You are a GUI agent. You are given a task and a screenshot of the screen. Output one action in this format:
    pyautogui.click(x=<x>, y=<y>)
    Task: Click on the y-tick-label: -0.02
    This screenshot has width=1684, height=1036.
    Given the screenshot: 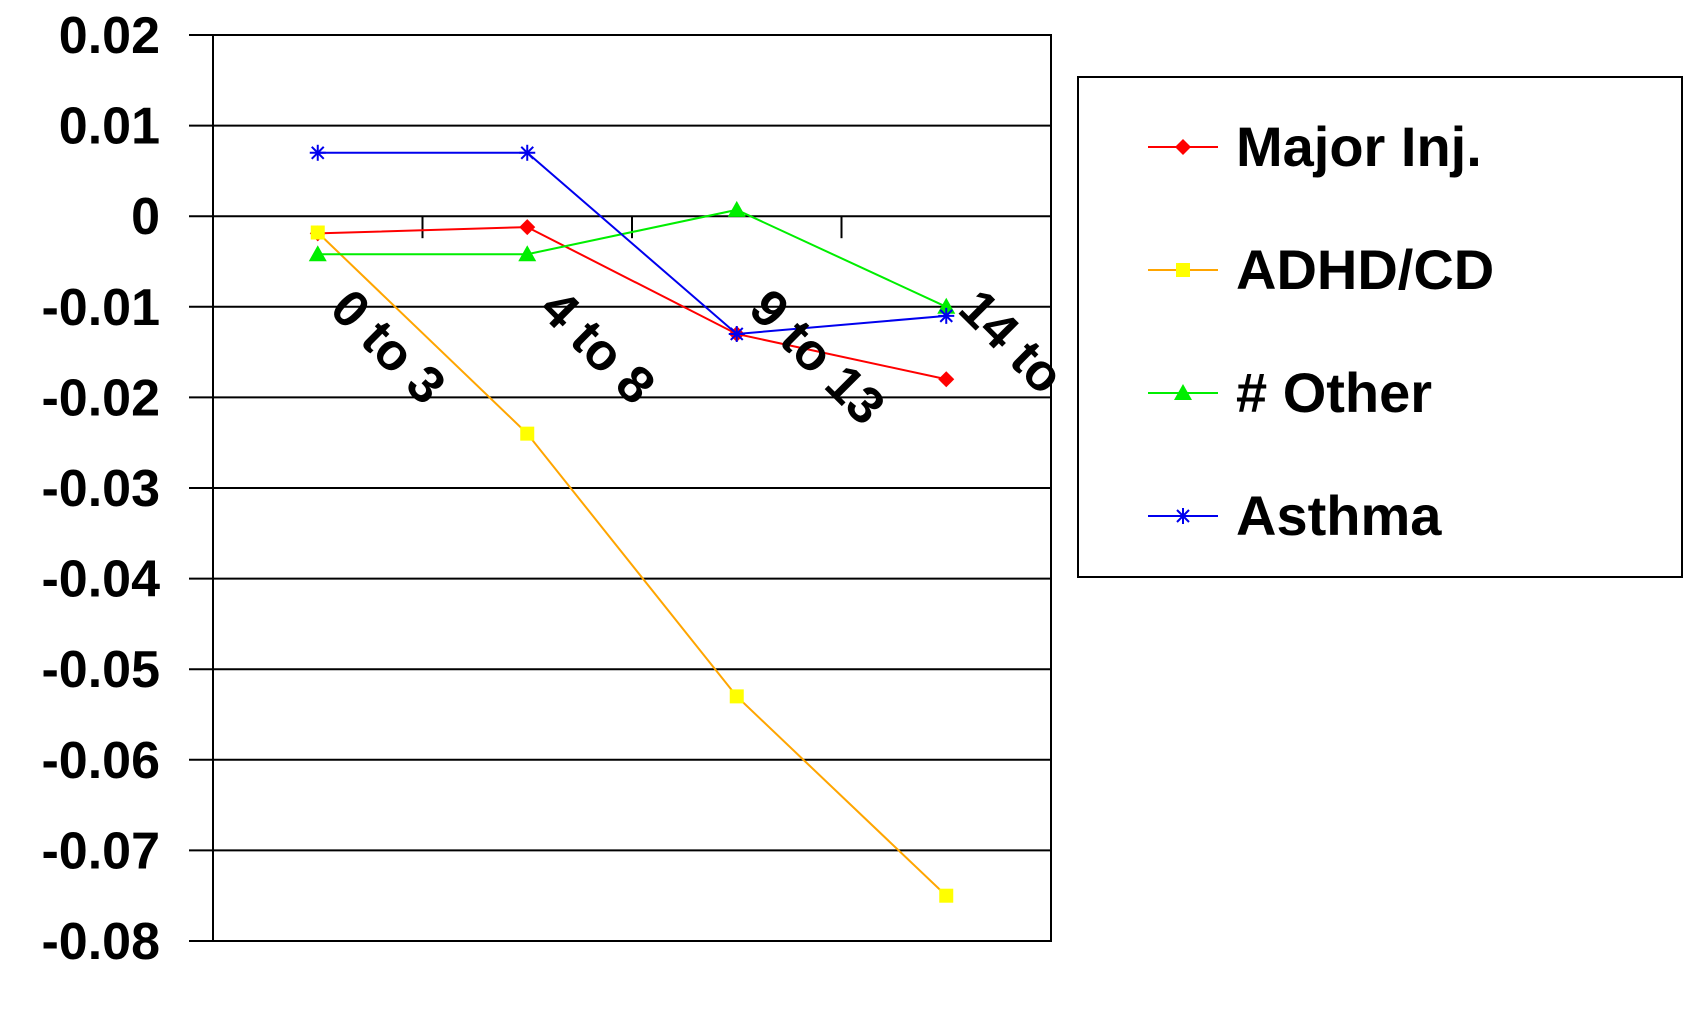 What is the action you would take?
    pyautogui.click(x=100, y=398)
    